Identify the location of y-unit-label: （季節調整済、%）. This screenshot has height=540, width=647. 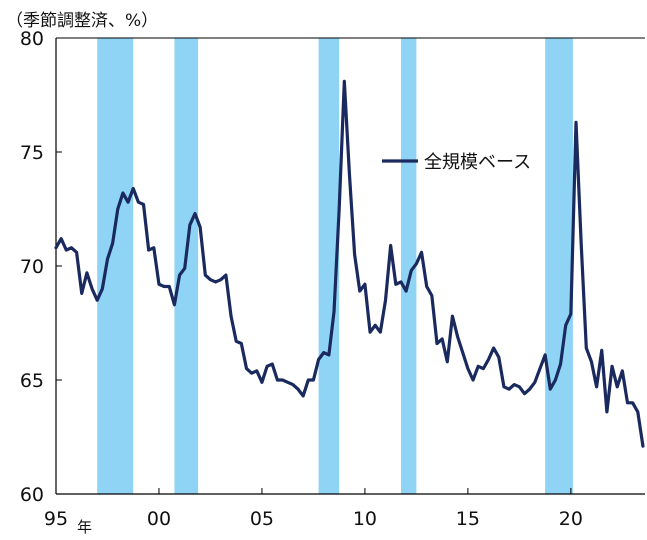
(82, 21).